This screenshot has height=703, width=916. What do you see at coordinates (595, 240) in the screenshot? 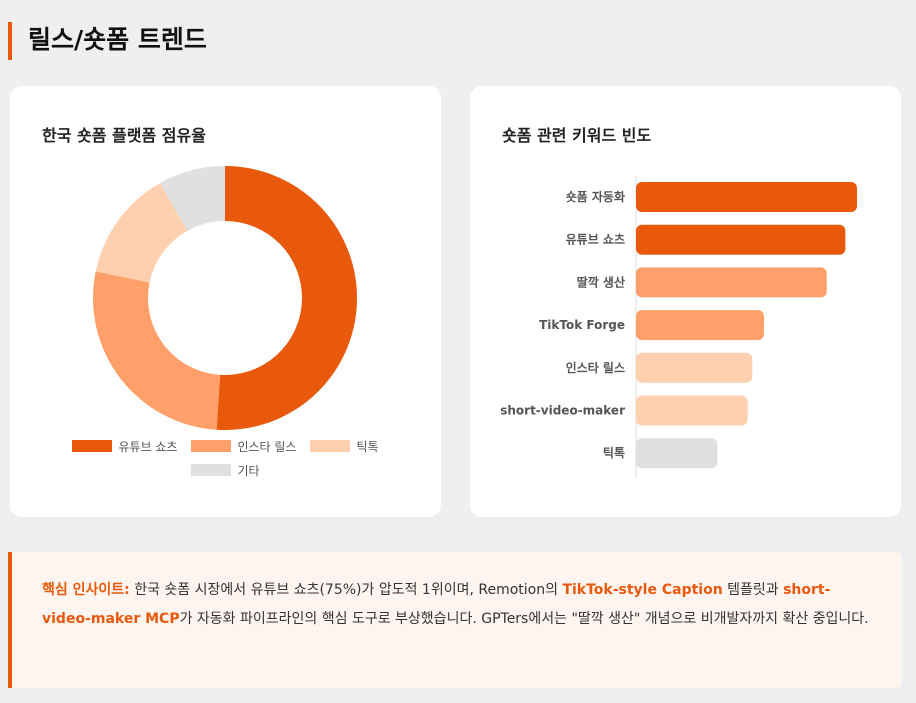
I see `bar-tick-label: 유튜브 쇼츠` at bounding box center [595, 240].